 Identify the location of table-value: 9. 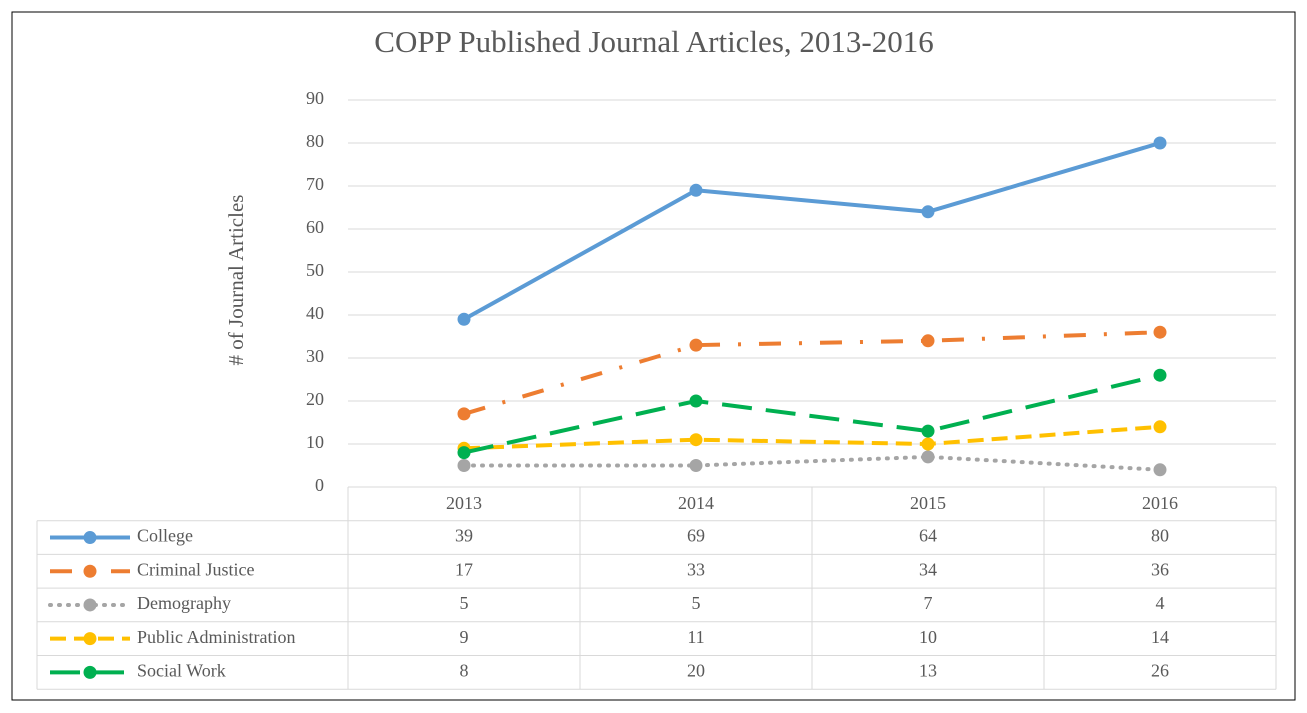
(464, 637).